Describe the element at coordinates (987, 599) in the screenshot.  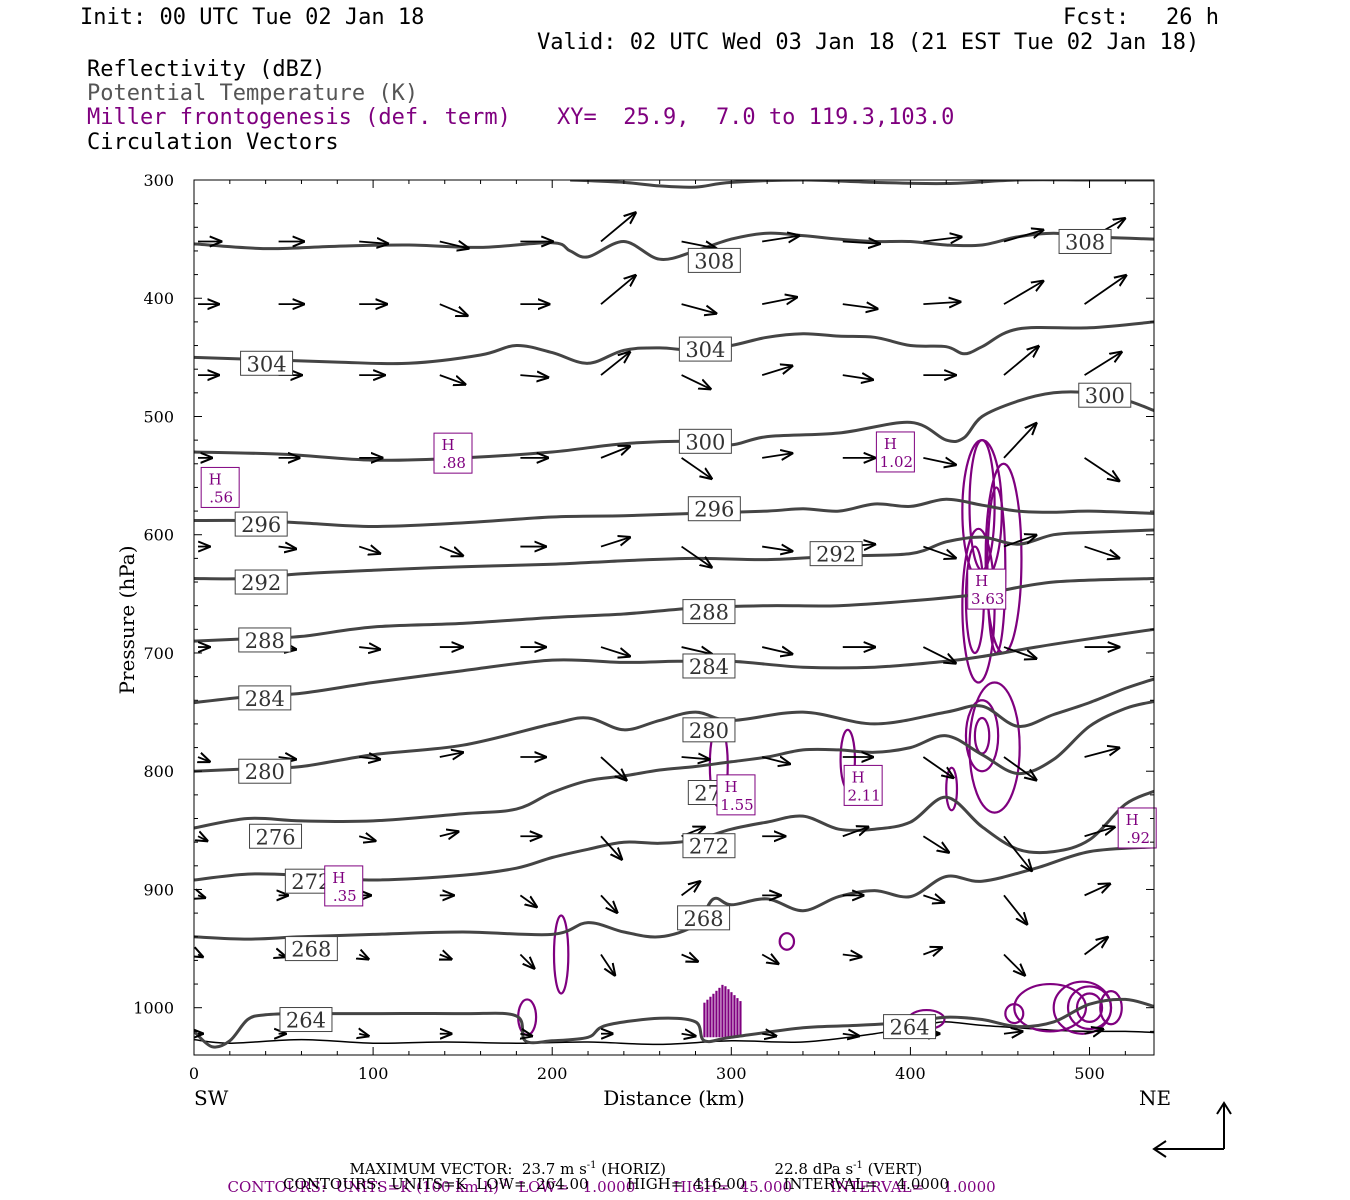
I see `maximum-value: 3.63` at that location.